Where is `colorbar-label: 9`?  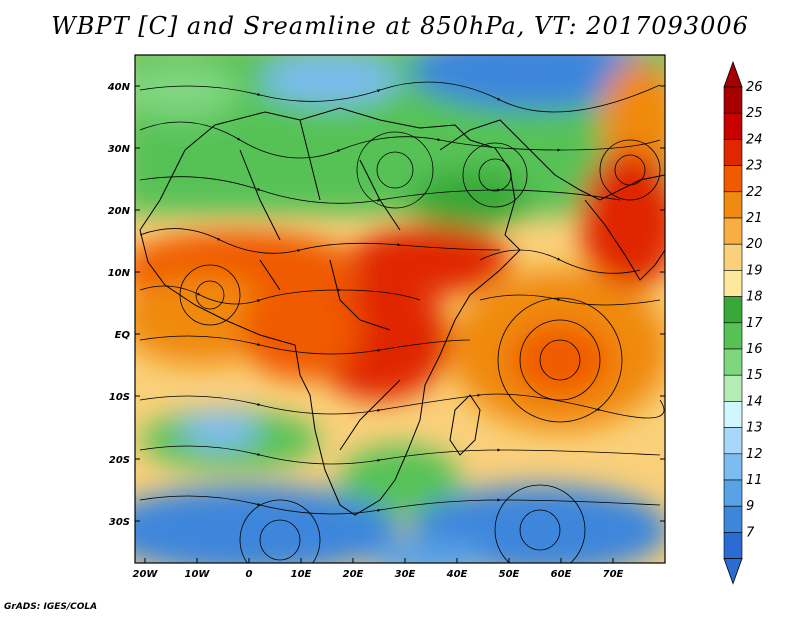 colorbar-label: 9 is located at coordinates (750, 506).